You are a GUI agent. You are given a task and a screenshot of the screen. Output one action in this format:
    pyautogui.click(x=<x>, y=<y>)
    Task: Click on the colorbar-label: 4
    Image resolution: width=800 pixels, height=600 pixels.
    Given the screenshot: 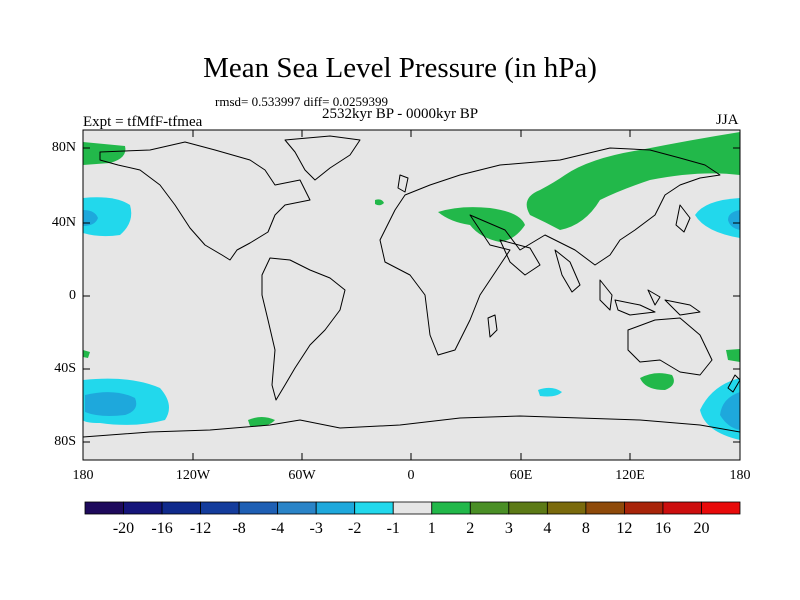 What is the action you would take?
    pyautogui.click(x=547, y=528)
    